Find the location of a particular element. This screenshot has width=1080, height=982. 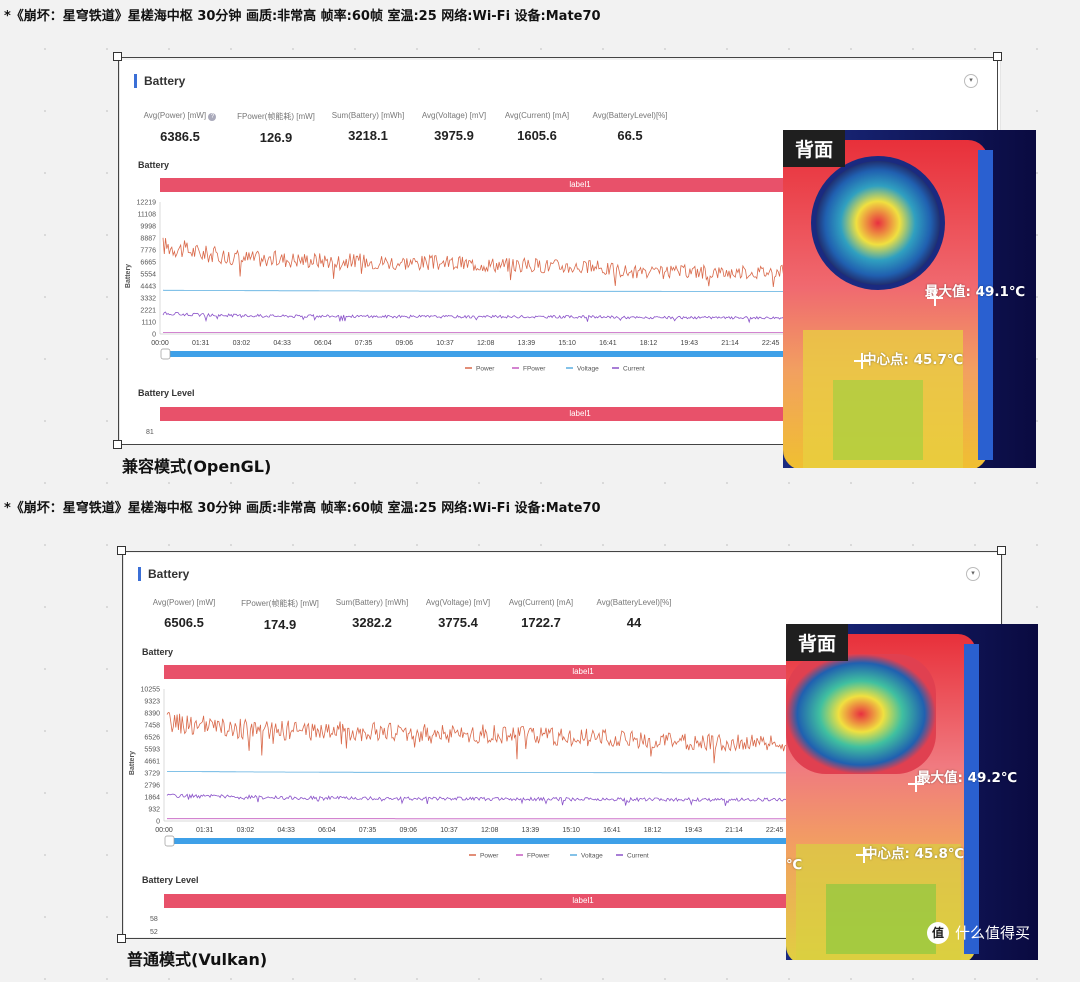

x-tick-label: 10:37 is located at coordinates (445, 343).